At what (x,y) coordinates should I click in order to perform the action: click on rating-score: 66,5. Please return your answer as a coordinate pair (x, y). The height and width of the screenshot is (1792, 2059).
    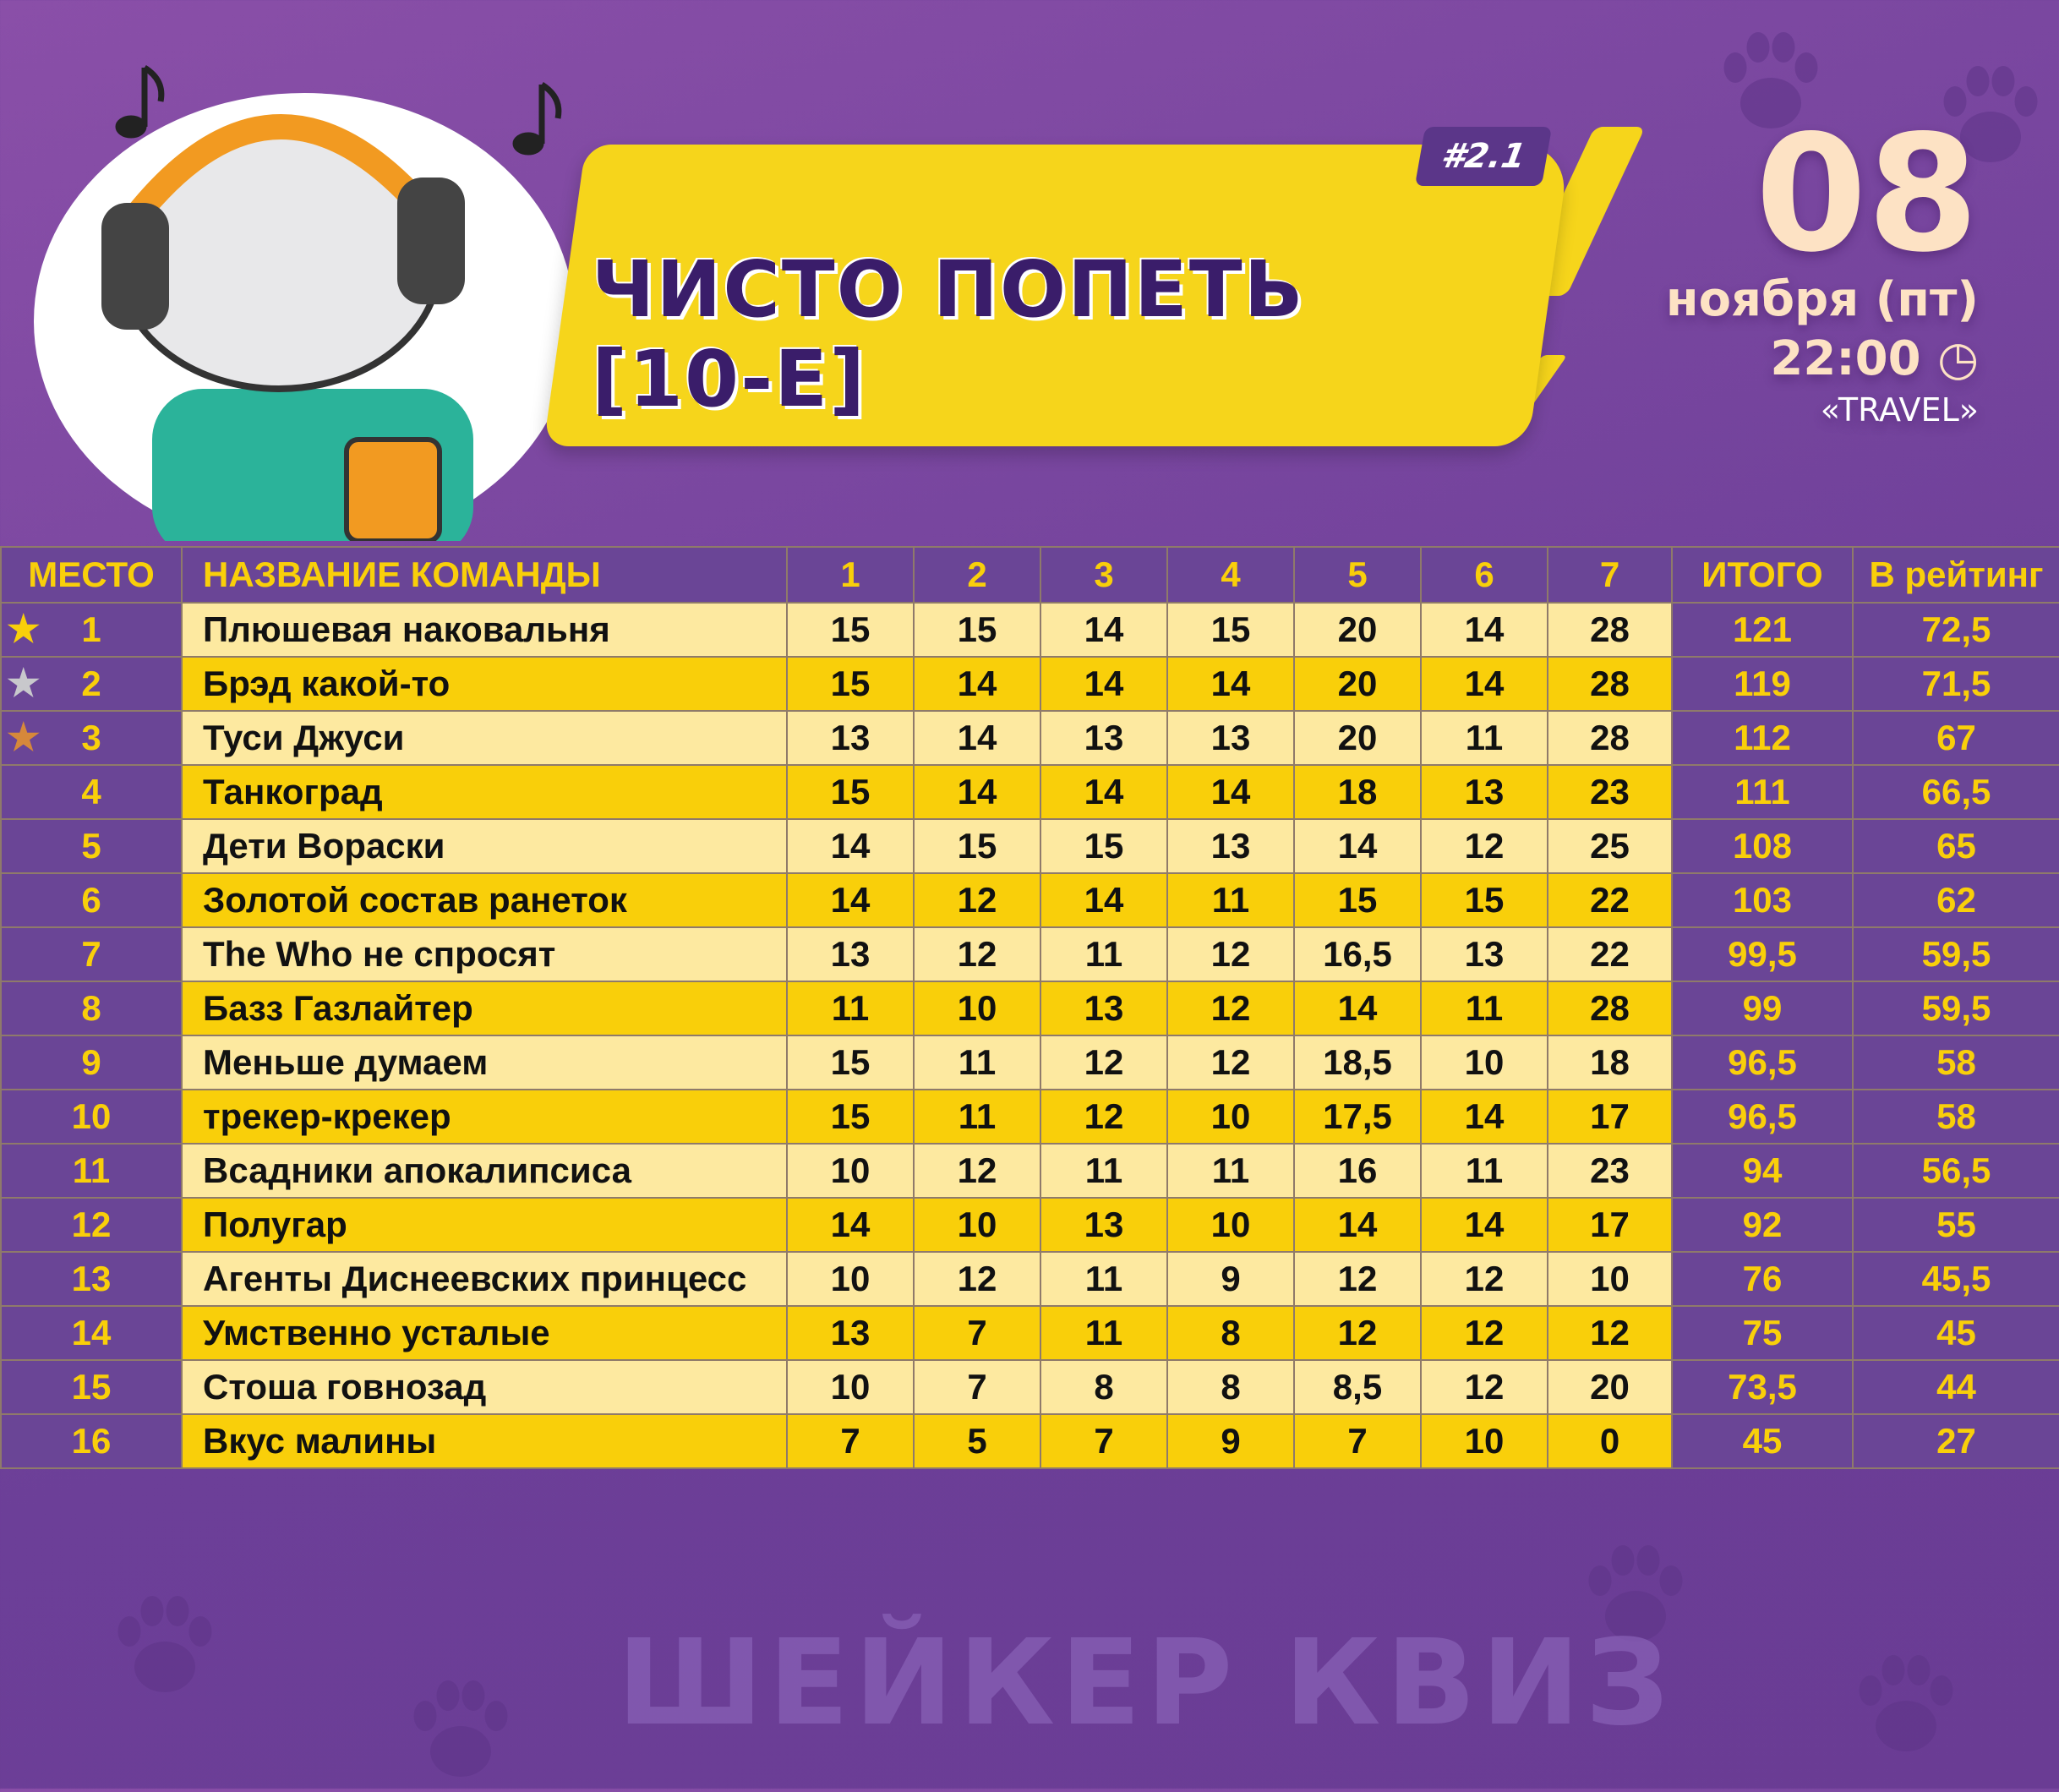
    Looking at the image, I should click on (1955, 792).